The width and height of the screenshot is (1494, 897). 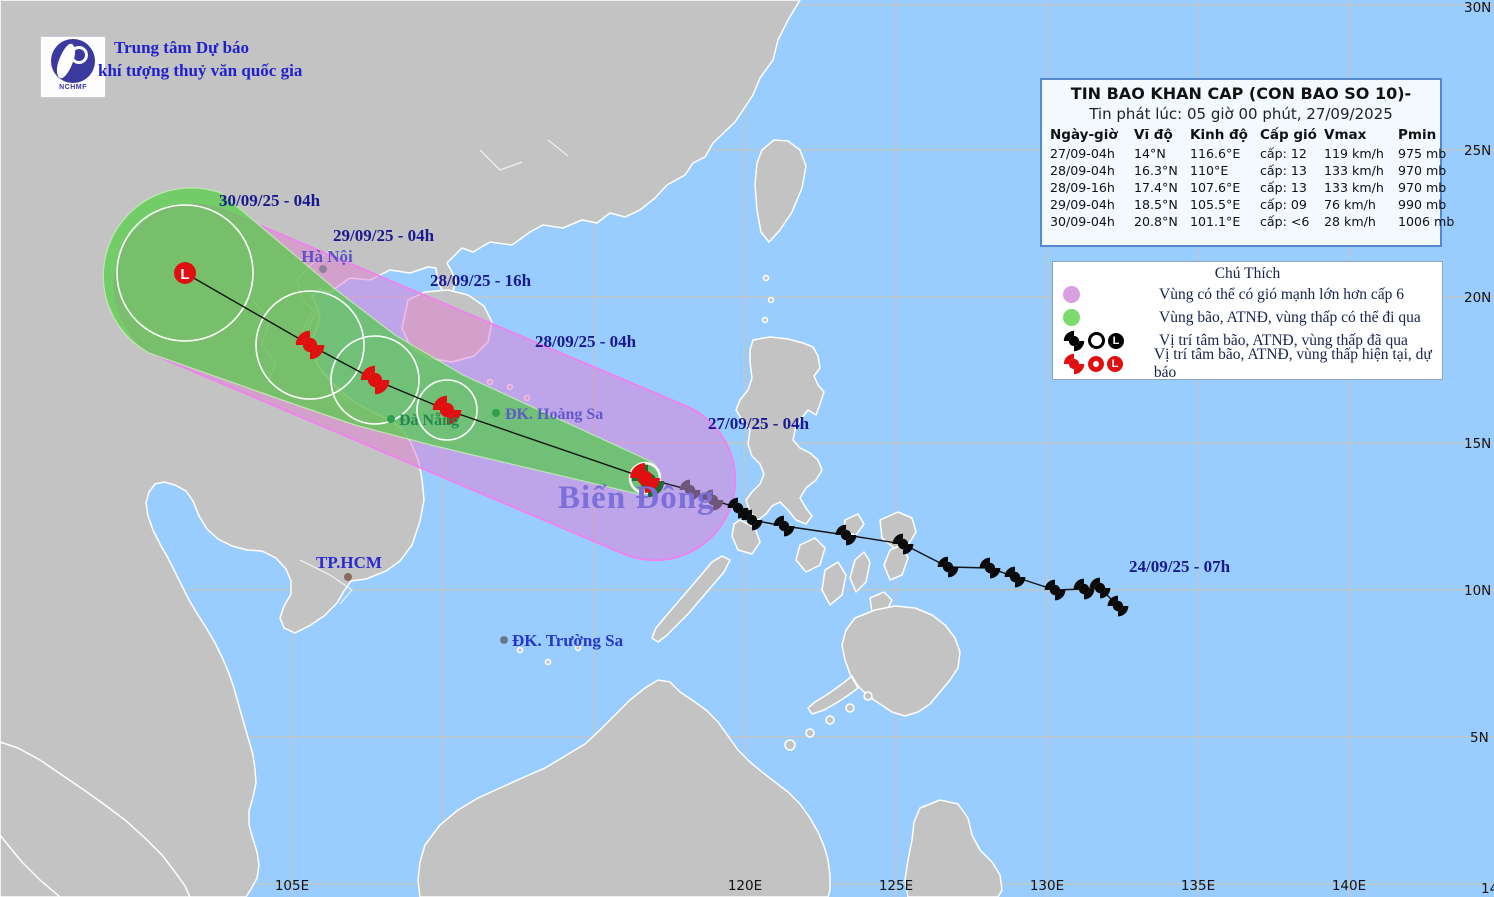 I want to click on nchmf-logo: NCHMF, so click(x=73, y=67).